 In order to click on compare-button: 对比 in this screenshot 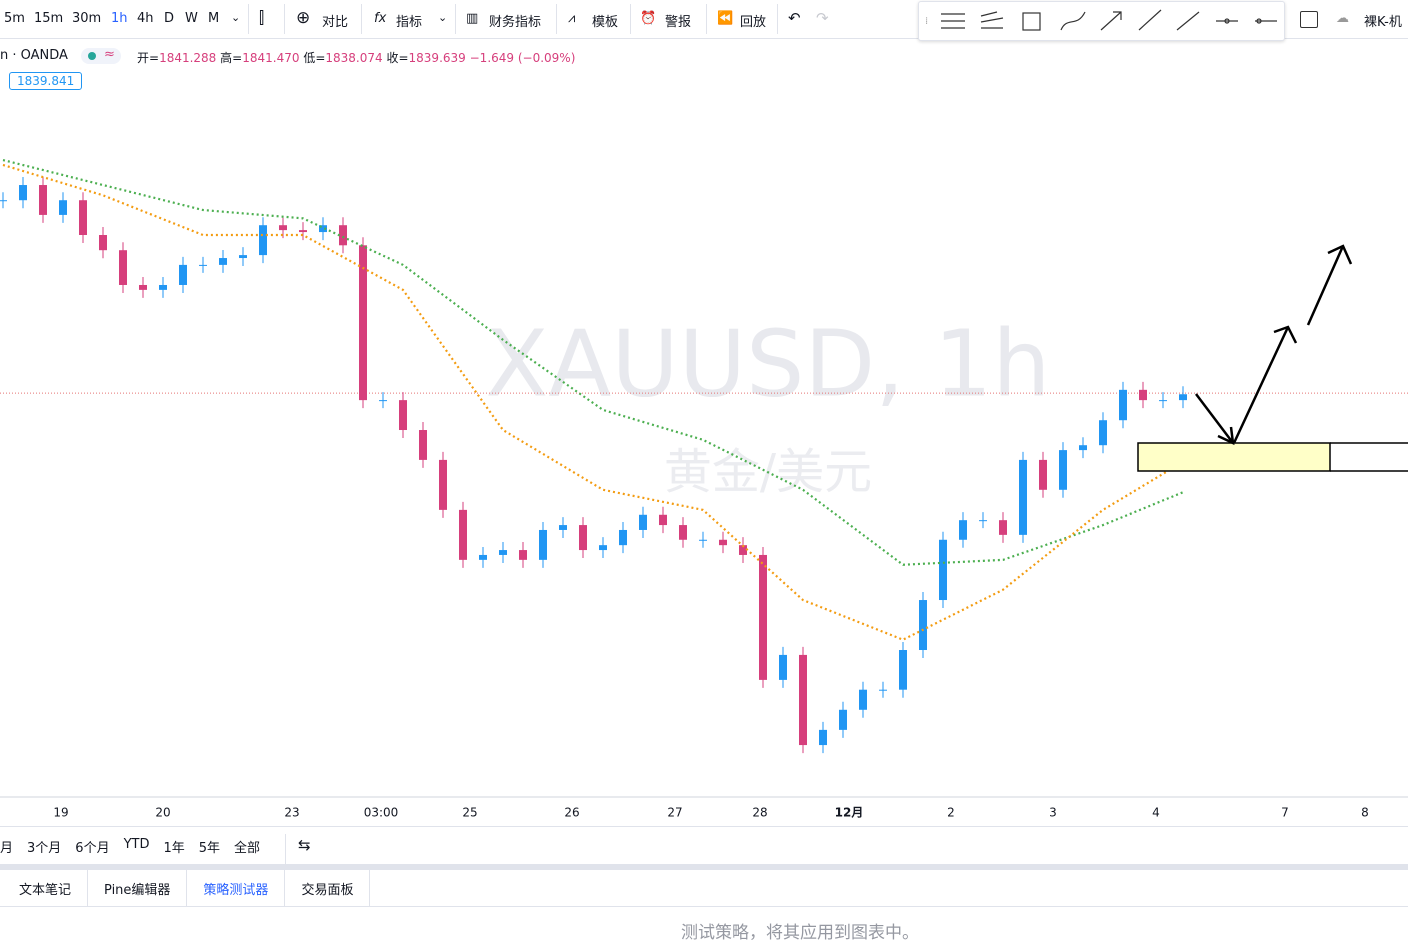, I will do `click(335, 22)`.